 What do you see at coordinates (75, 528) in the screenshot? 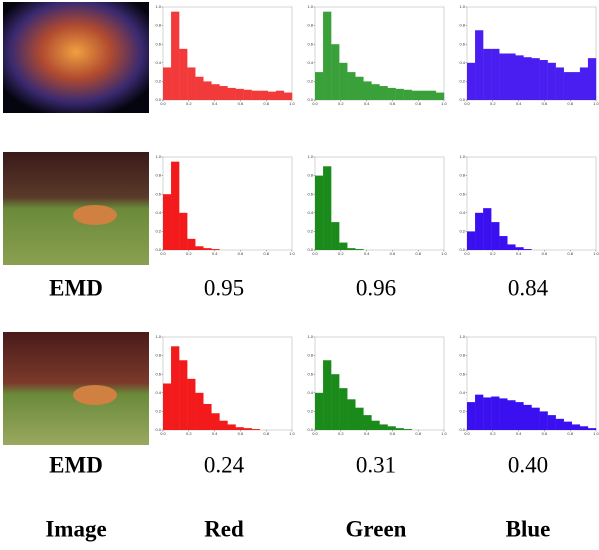
I see `column-header: Image` at bounding box center [75, 528].